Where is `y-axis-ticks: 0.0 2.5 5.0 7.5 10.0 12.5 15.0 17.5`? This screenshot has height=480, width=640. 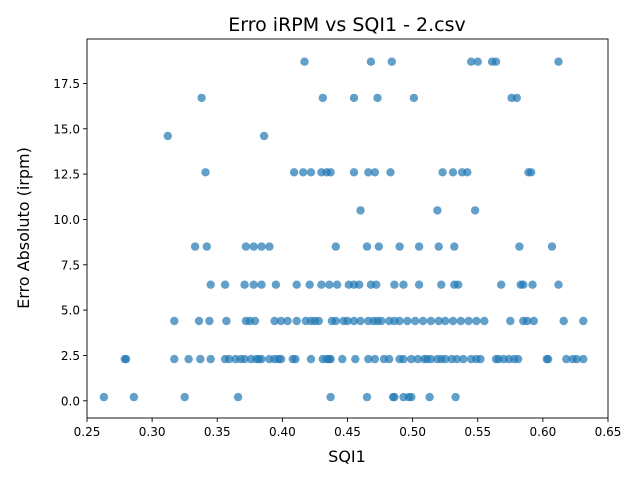
y-axis-ticks: 0.0 2.5 5.0 7.5 10.0 12.5 15.0 17.5 is located at coordinates (70, 242).